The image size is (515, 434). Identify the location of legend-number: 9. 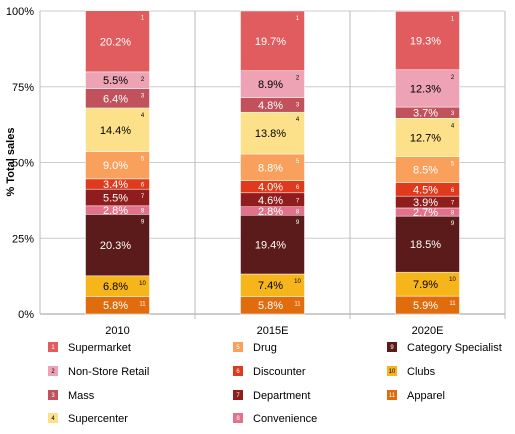
(392, 348).